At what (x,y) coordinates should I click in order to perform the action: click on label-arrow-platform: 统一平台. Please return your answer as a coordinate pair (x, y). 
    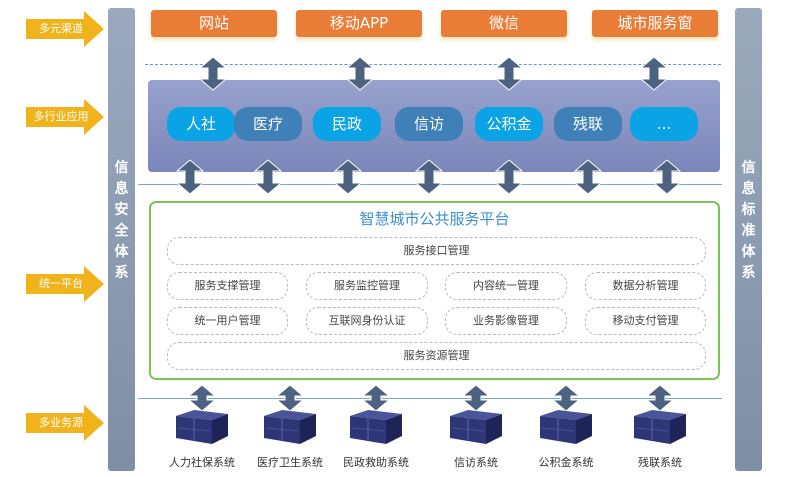
    Looking at the image, I should click on (66, 284).